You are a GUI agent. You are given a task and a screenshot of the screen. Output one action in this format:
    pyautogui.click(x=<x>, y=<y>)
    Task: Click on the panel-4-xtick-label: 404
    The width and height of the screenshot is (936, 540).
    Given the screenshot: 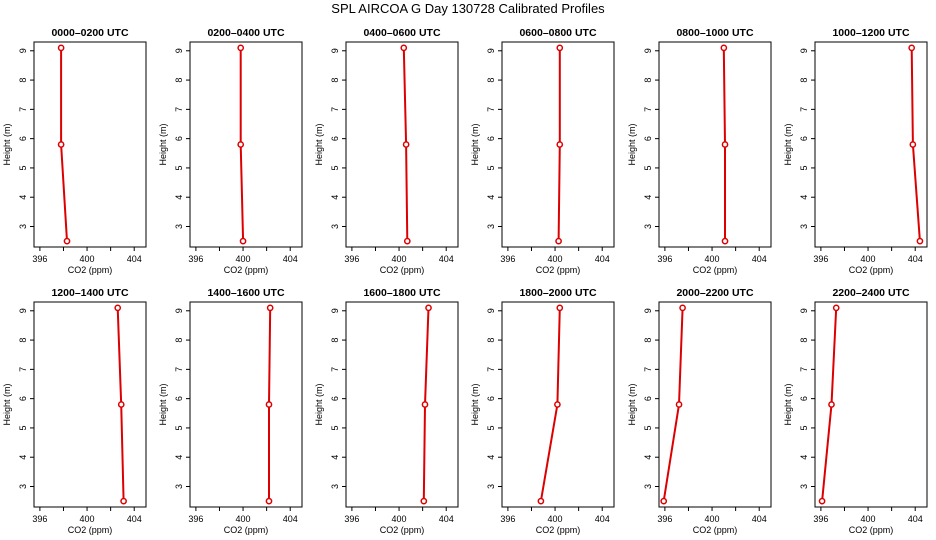 What is the action you would take?
    pyautogui.click(x=602, y=259)
    